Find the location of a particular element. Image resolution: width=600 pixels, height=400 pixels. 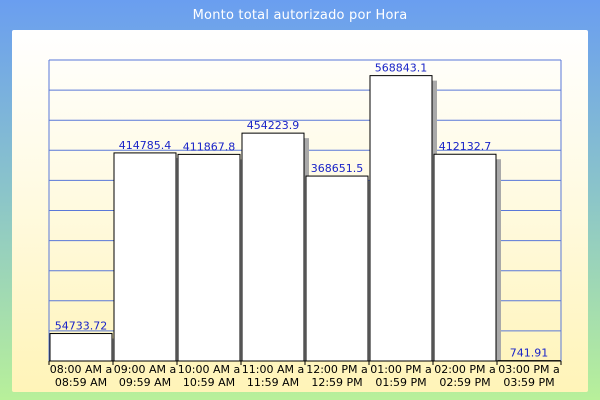

x-tick-label: 03:00 PM a 03:59 PM is located at coordinates (529, 376).